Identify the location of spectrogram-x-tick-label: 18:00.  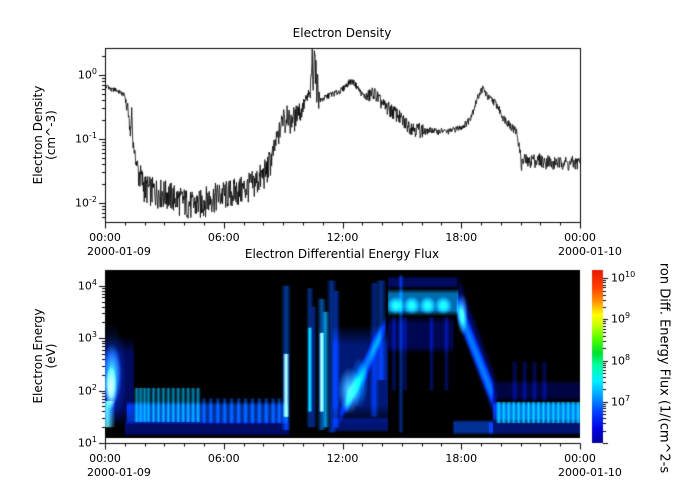
(461, 458).